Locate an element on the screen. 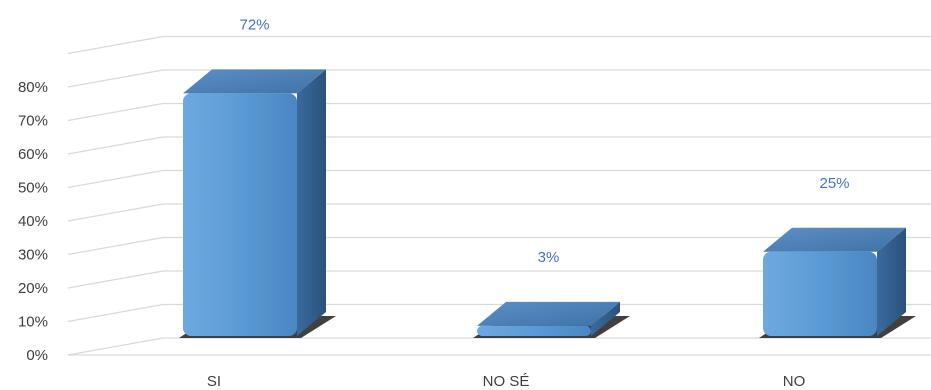  category-labels: SI NO SÉ NO is located at coordinates (506, 381).